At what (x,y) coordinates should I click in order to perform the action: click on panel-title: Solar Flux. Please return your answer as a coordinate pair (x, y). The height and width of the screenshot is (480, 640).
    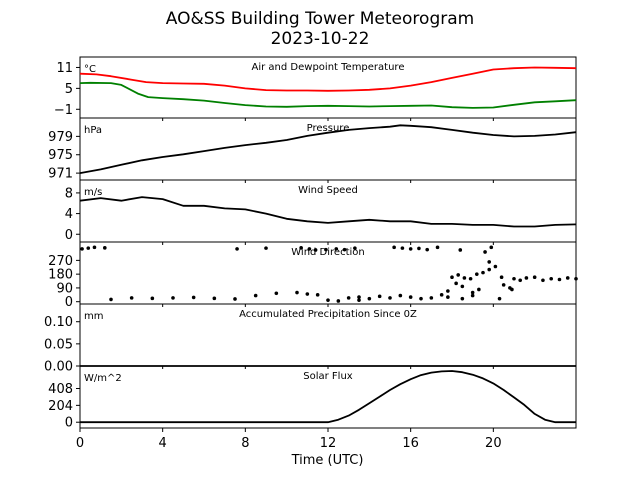
    Looking at the image, I should click on (328, 376).